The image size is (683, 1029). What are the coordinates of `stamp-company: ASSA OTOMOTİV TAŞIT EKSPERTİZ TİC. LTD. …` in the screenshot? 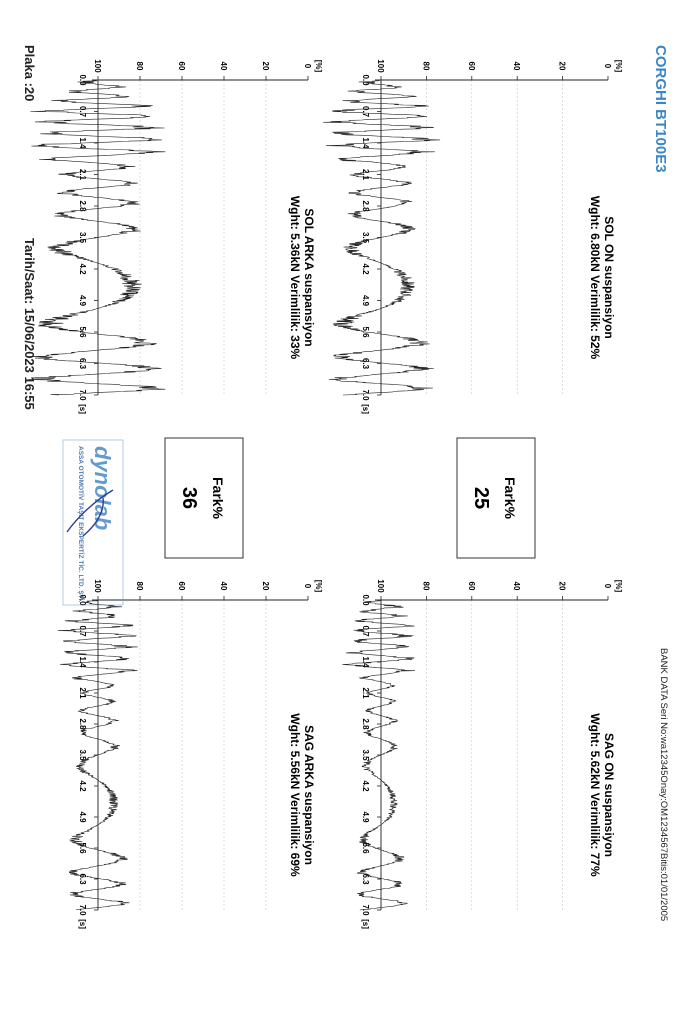 It's located at (81, 524).